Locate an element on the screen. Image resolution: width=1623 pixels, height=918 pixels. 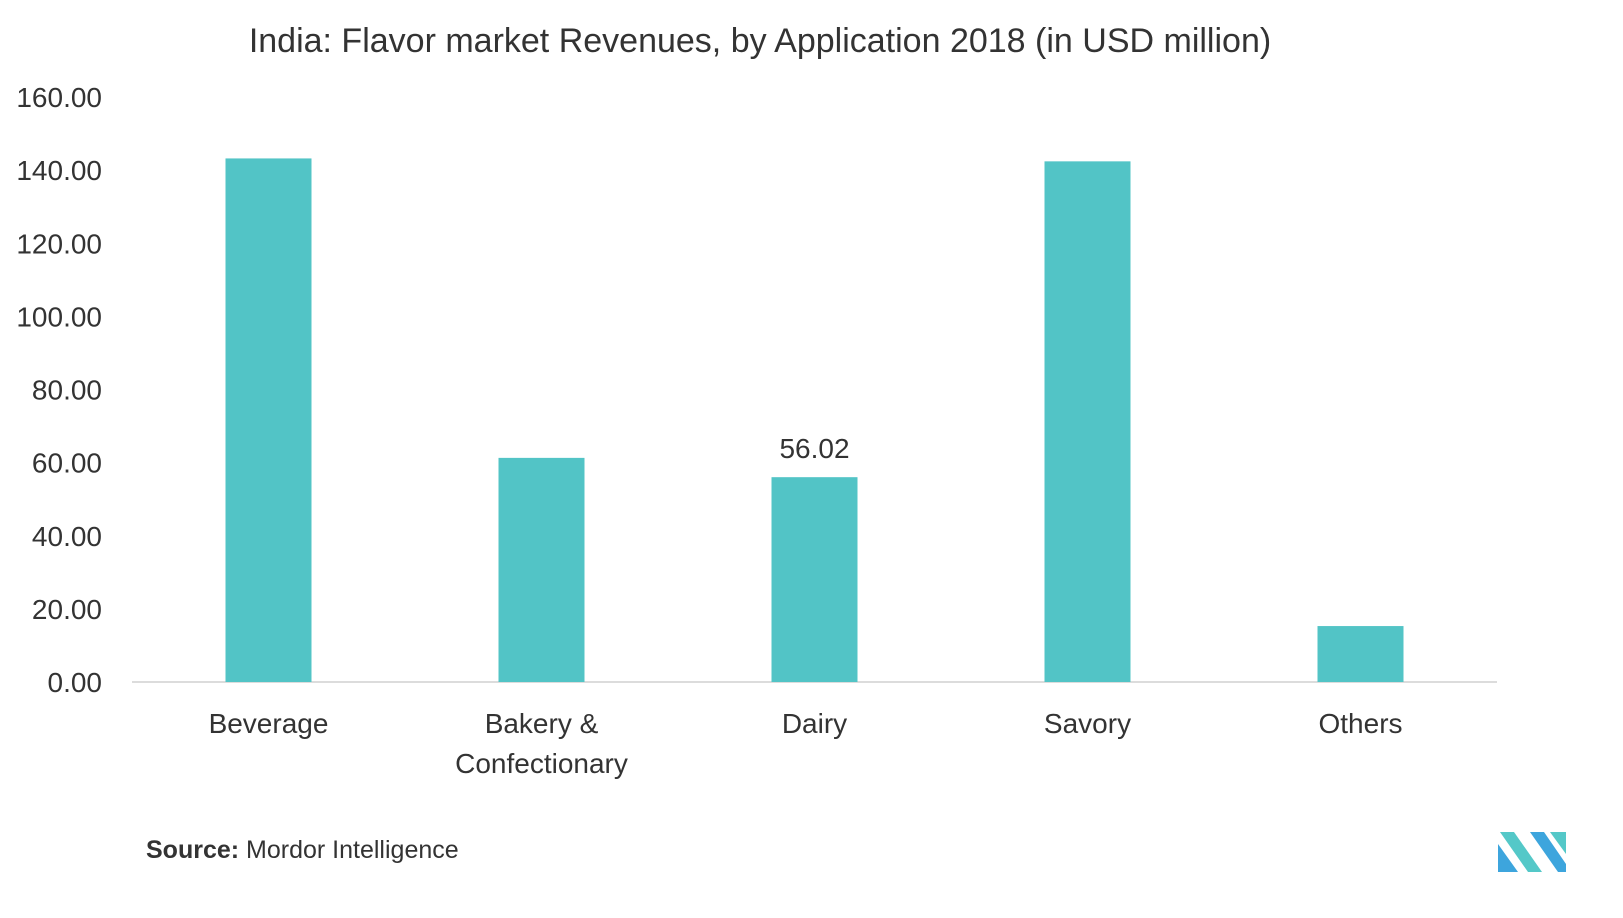
x-category-label: Bakery & is located at coordinates (542, 723).